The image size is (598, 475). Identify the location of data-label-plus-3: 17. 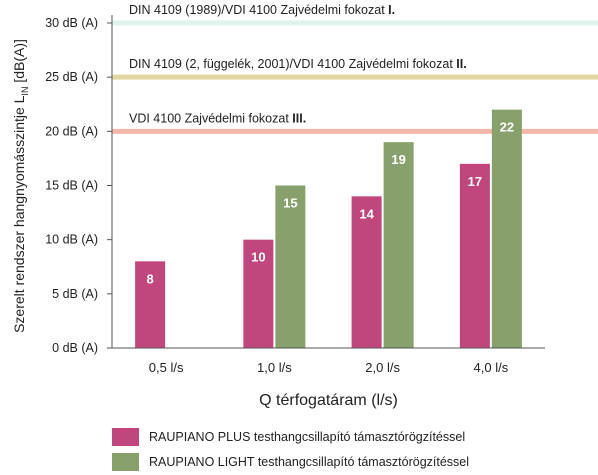
(475, 181).